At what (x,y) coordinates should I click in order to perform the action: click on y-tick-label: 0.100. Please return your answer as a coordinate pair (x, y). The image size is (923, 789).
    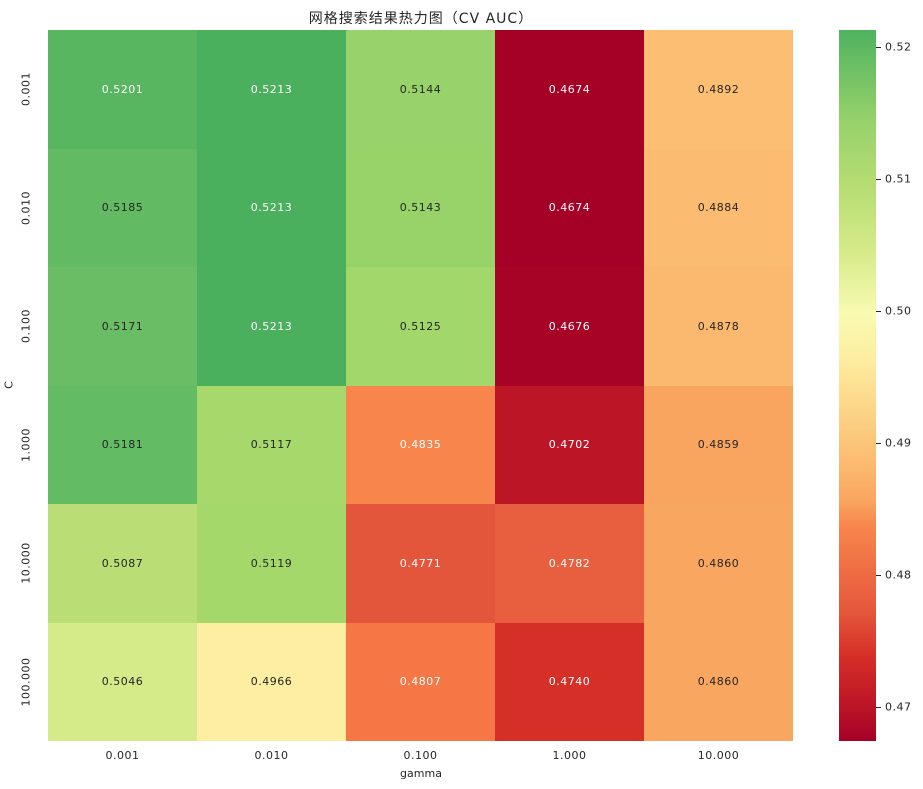
    Looking at the image, I should click on (26, 326).